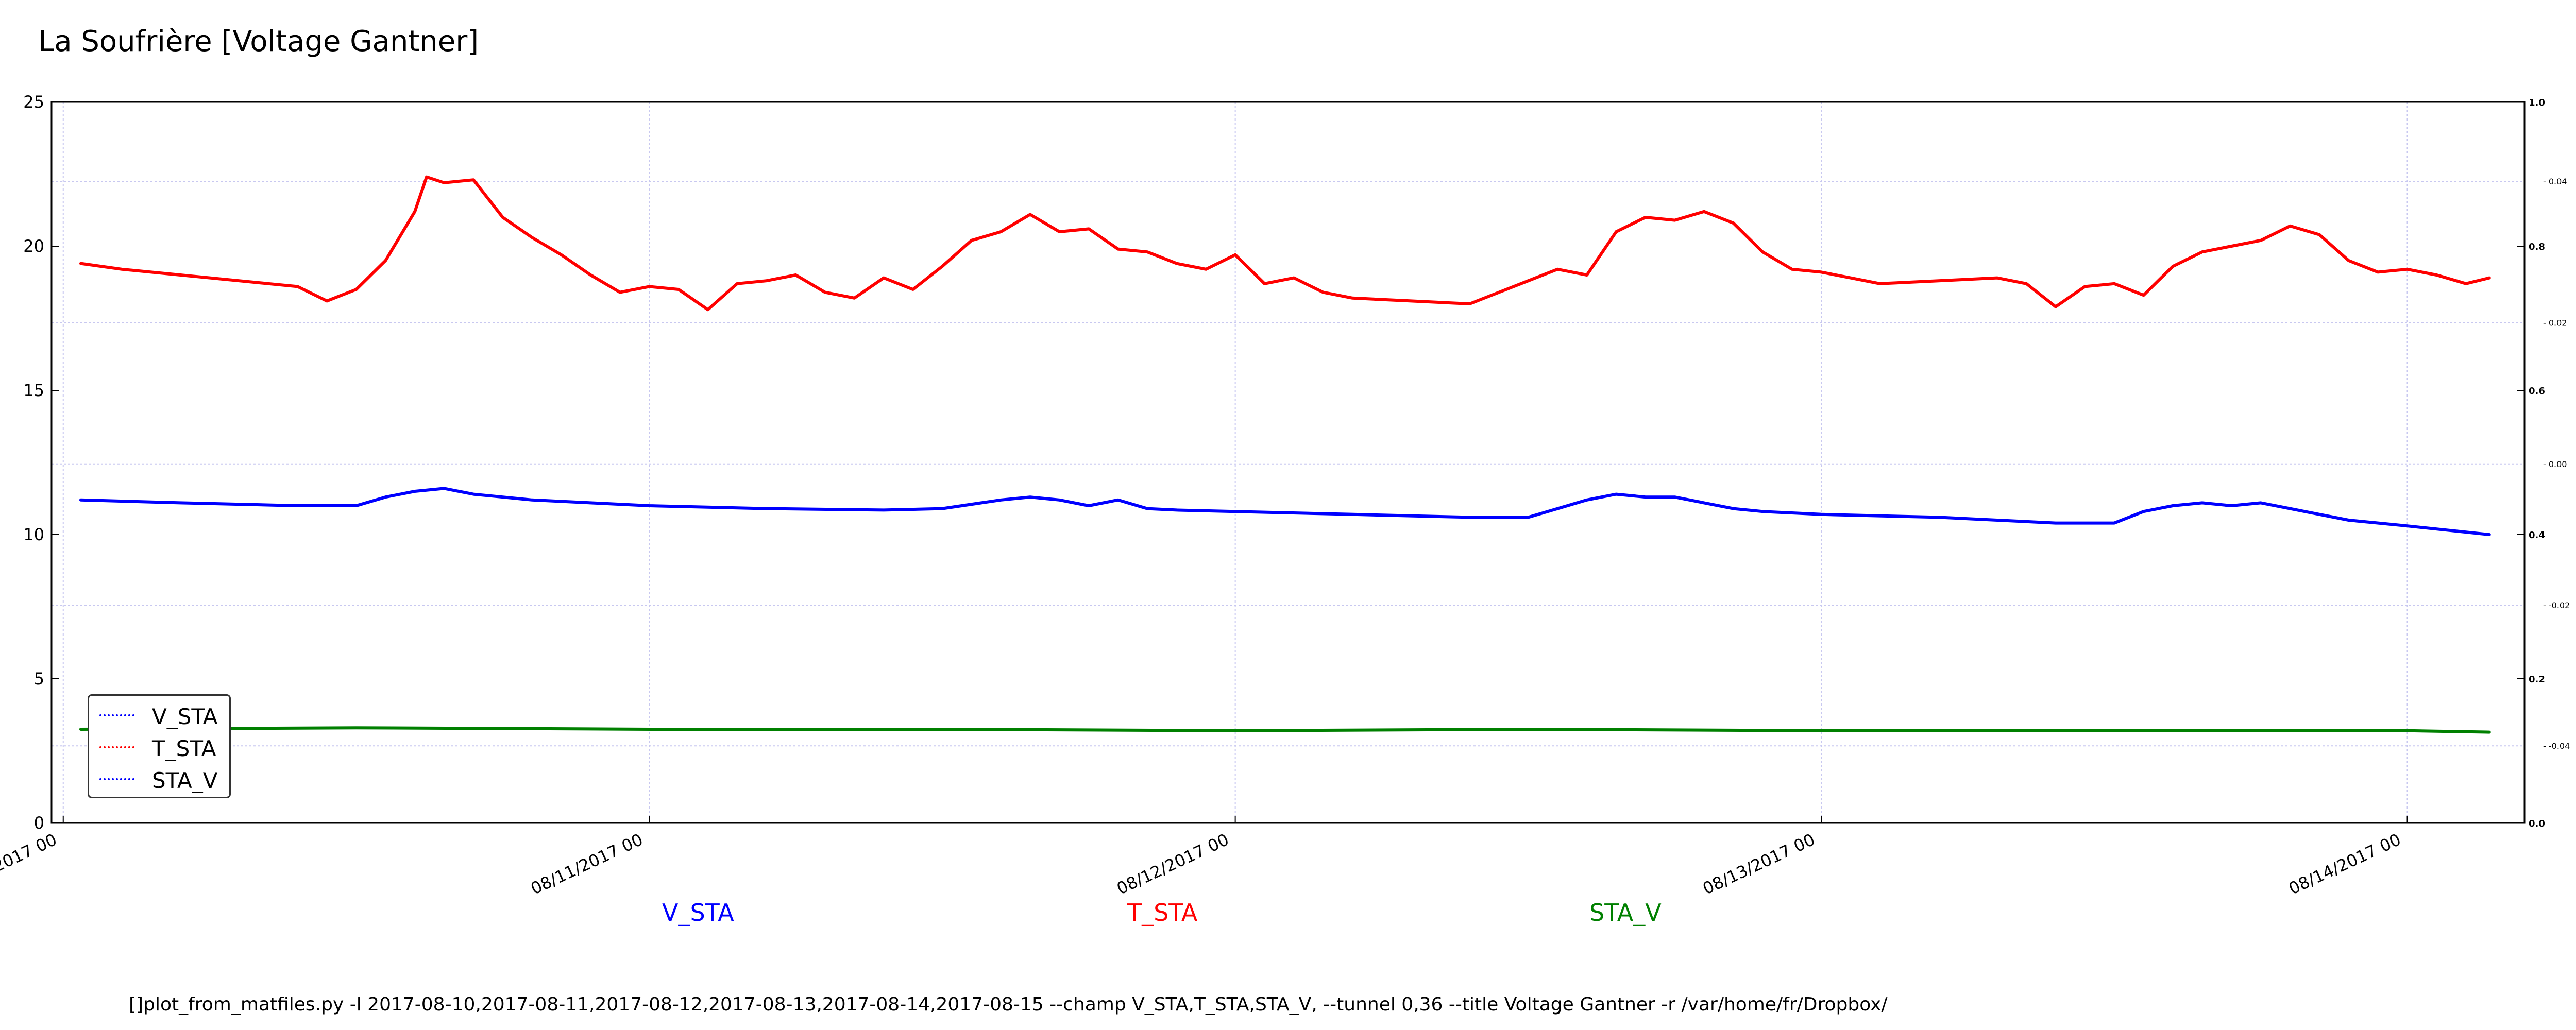 This screenshot has height=1030, width=2576. Describe the element at coordinates (116, 780) in the screenshot. I see `legend-swatch-sta-v` at that location.